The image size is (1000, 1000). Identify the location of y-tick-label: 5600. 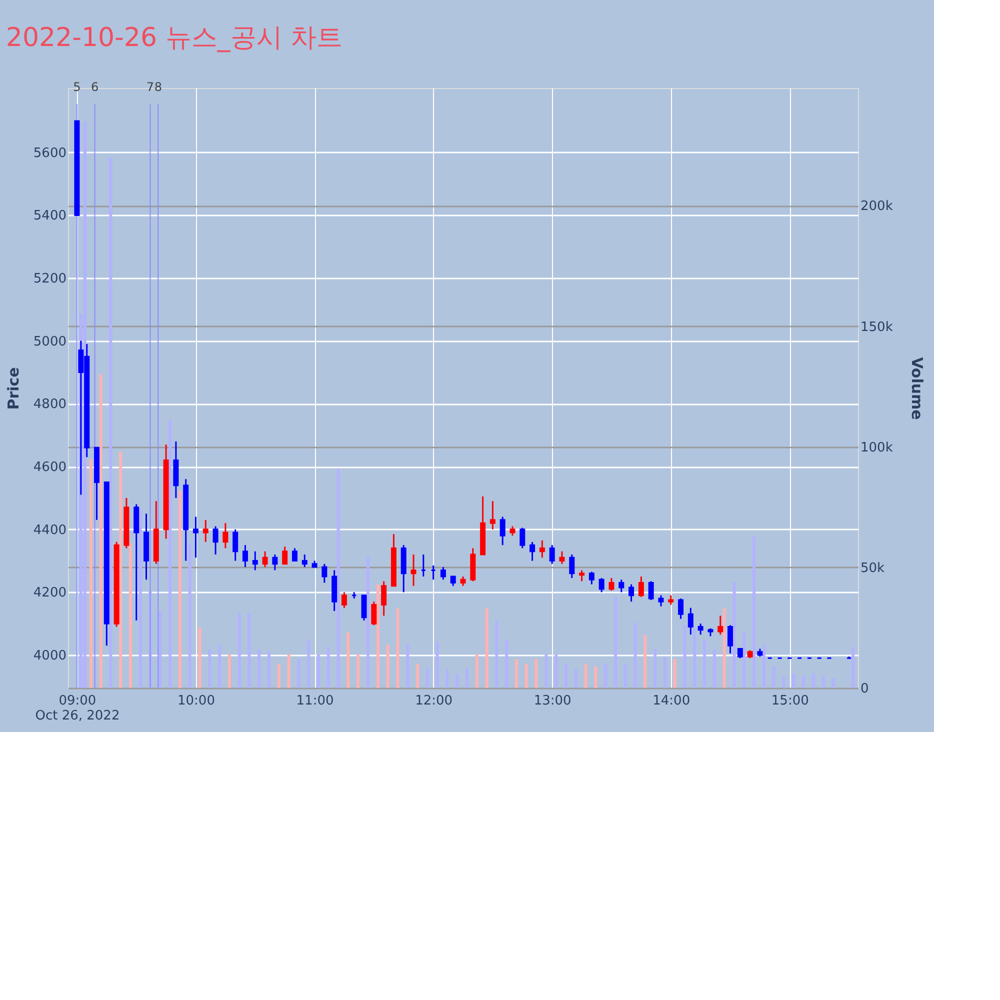
(49, 153).